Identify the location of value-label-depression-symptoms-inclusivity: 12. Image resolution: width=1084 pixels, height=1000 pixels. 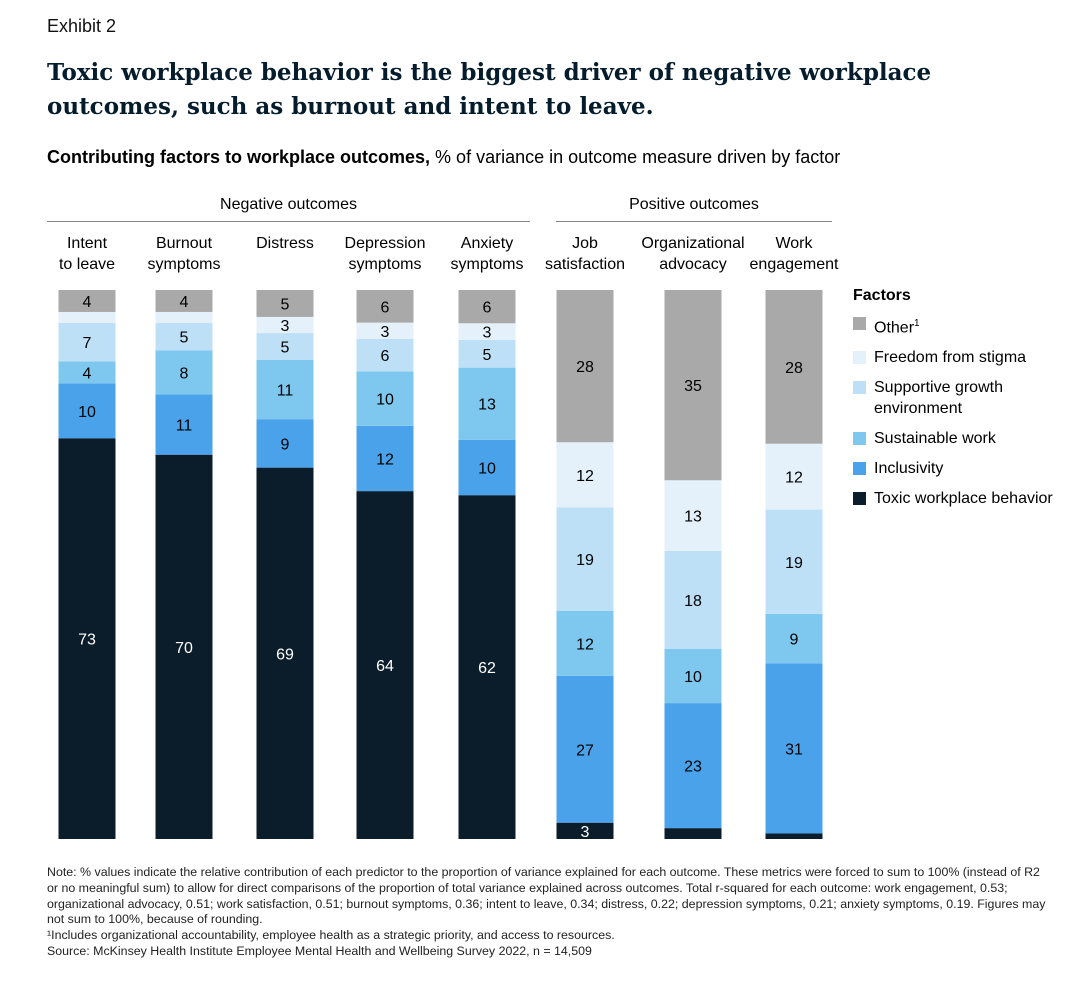
(385, 460).